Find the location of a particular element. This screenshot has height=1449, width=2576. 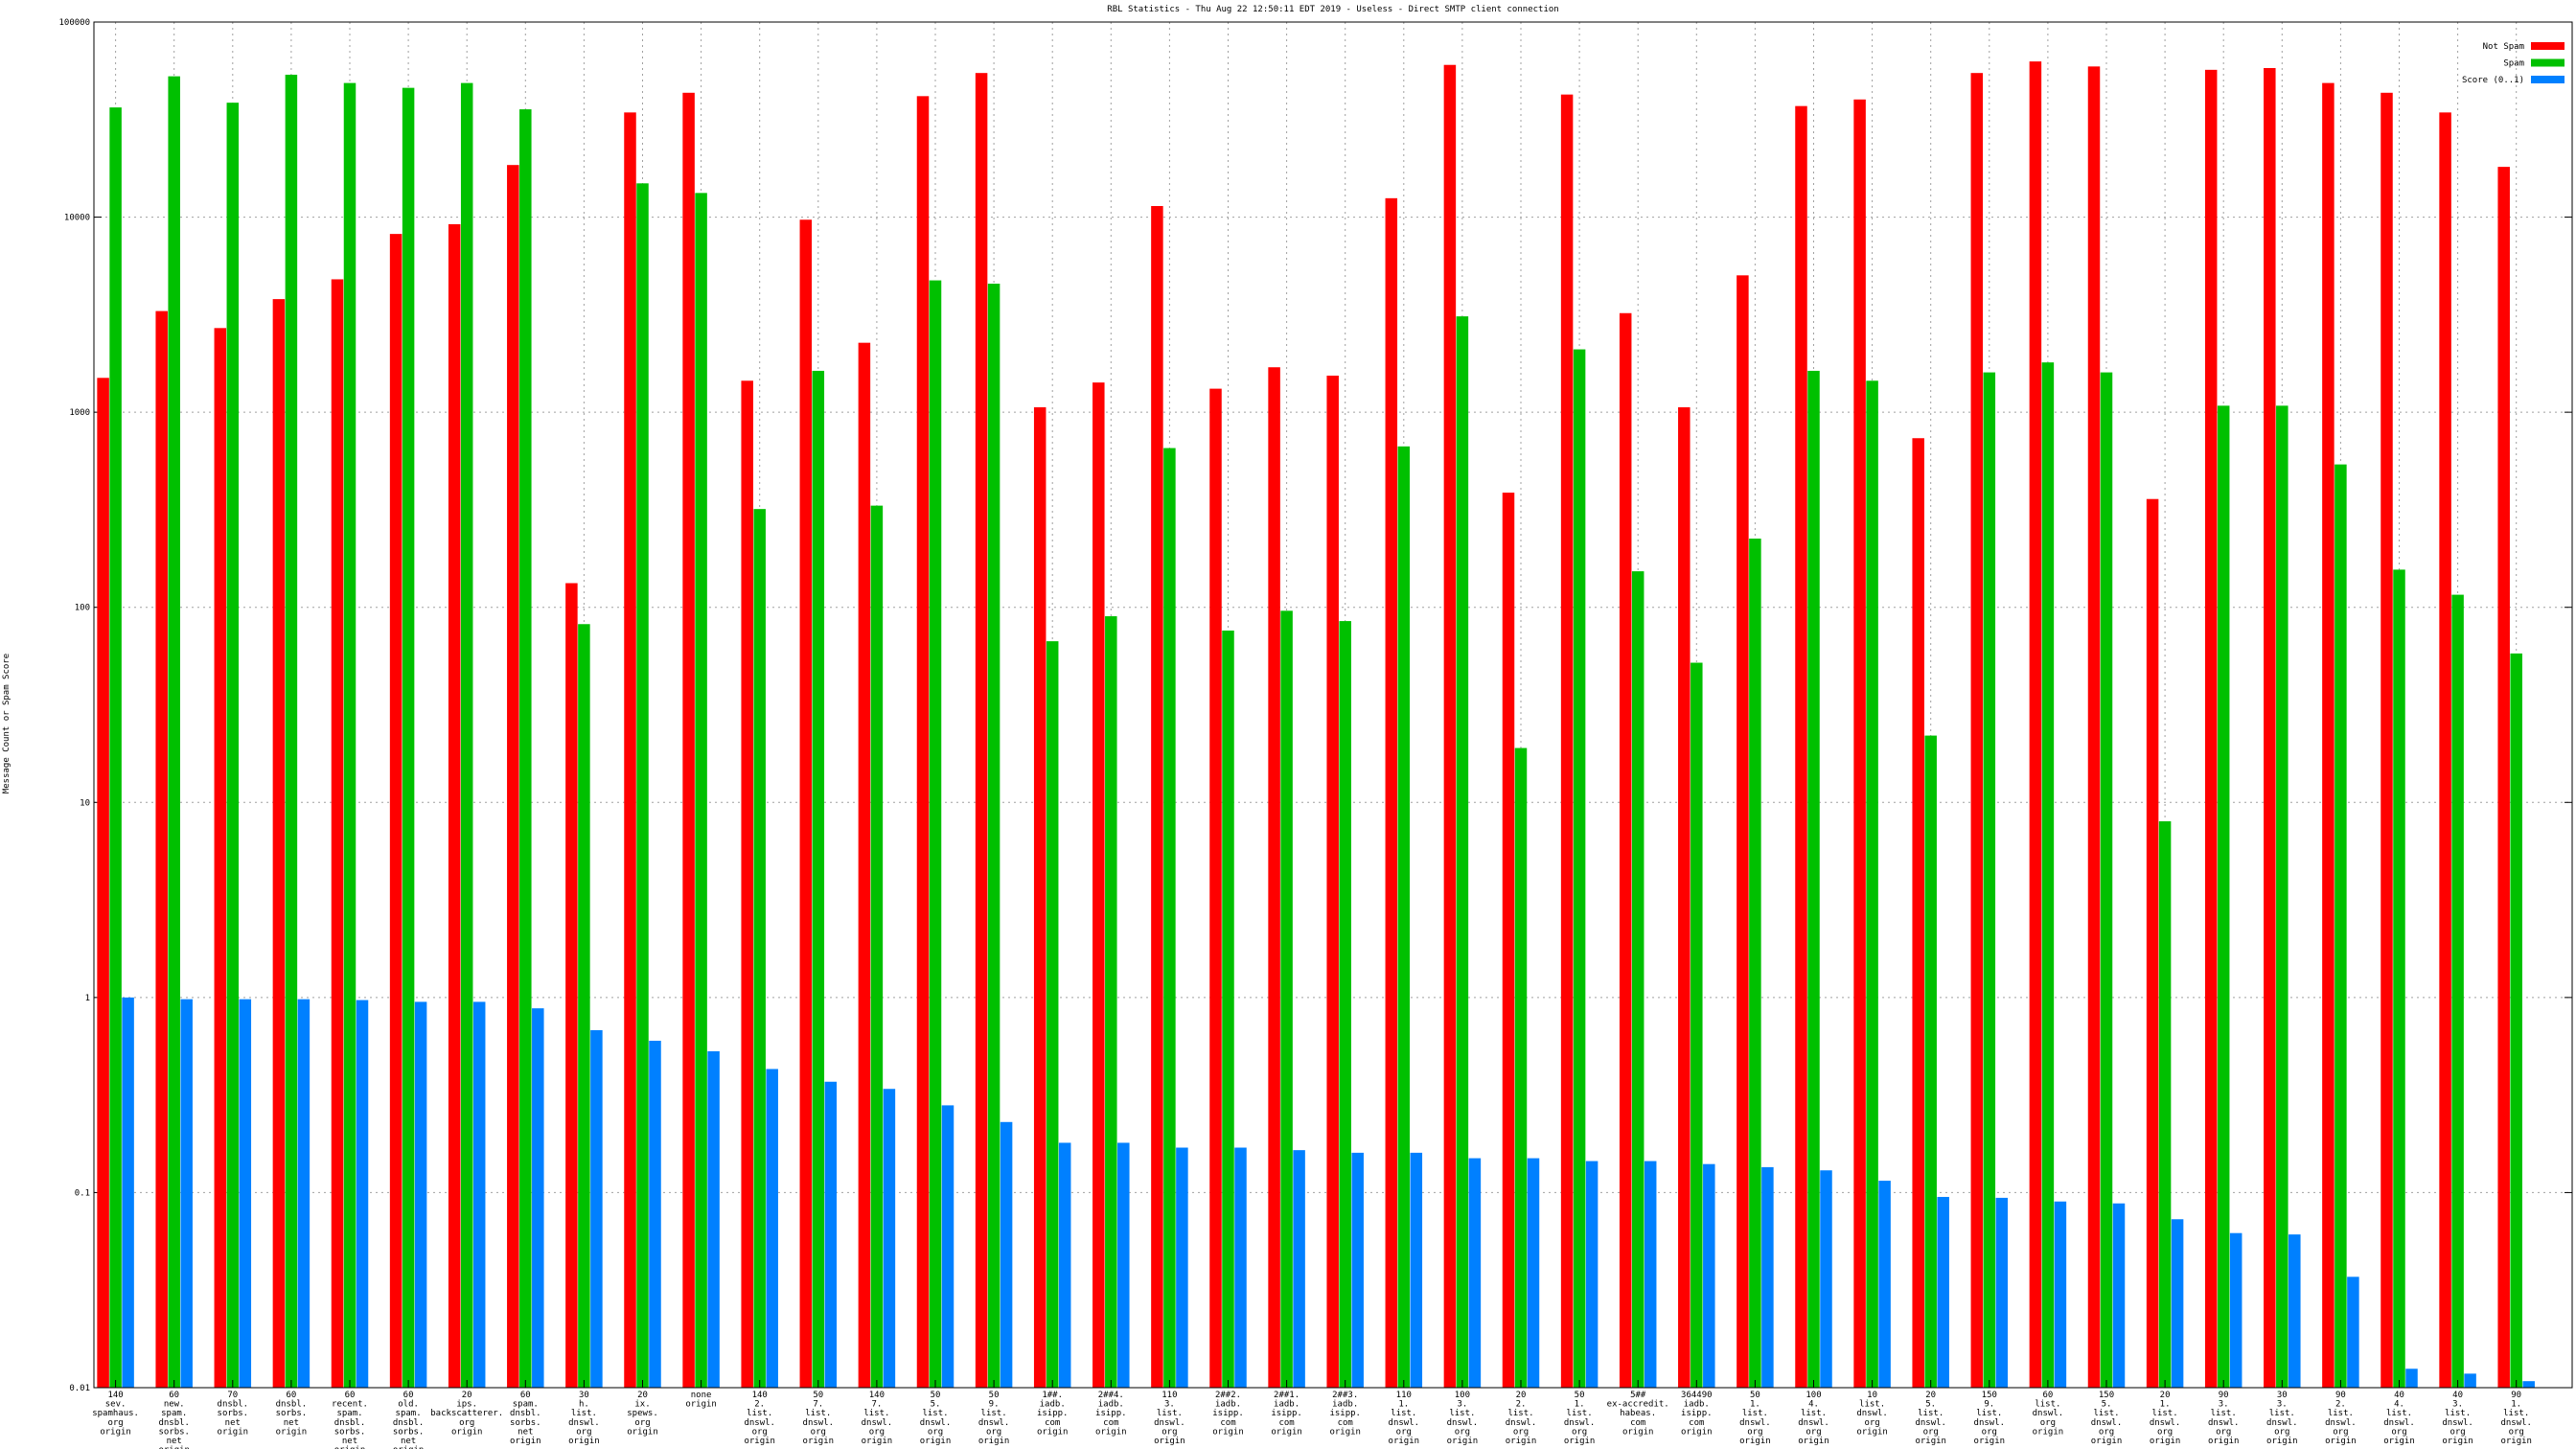

x-tick-label: 50 7. list. dnswl. org origin is located at coordinates (819, 1418).